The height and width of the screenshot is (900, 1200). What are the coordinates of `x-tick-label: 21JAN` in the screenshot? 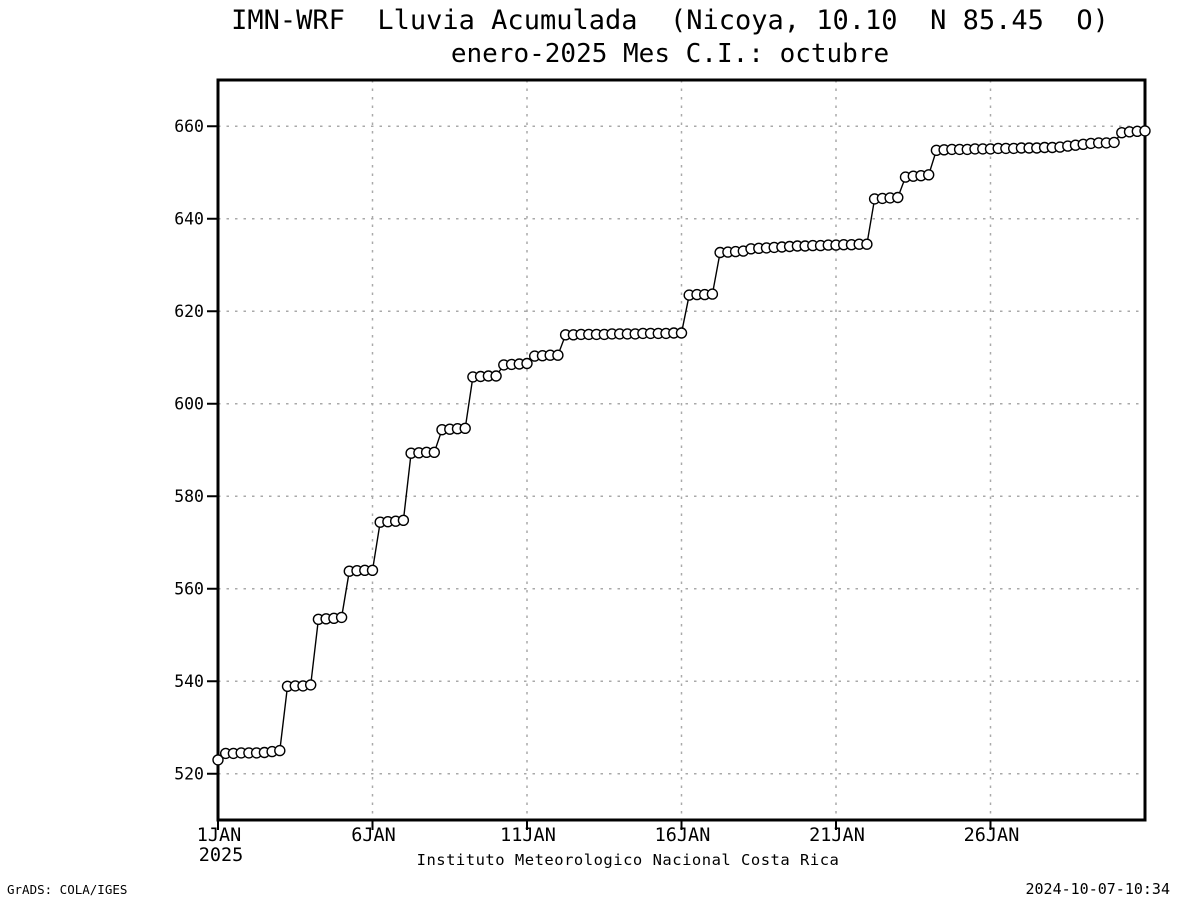 It's located at (837, 835).